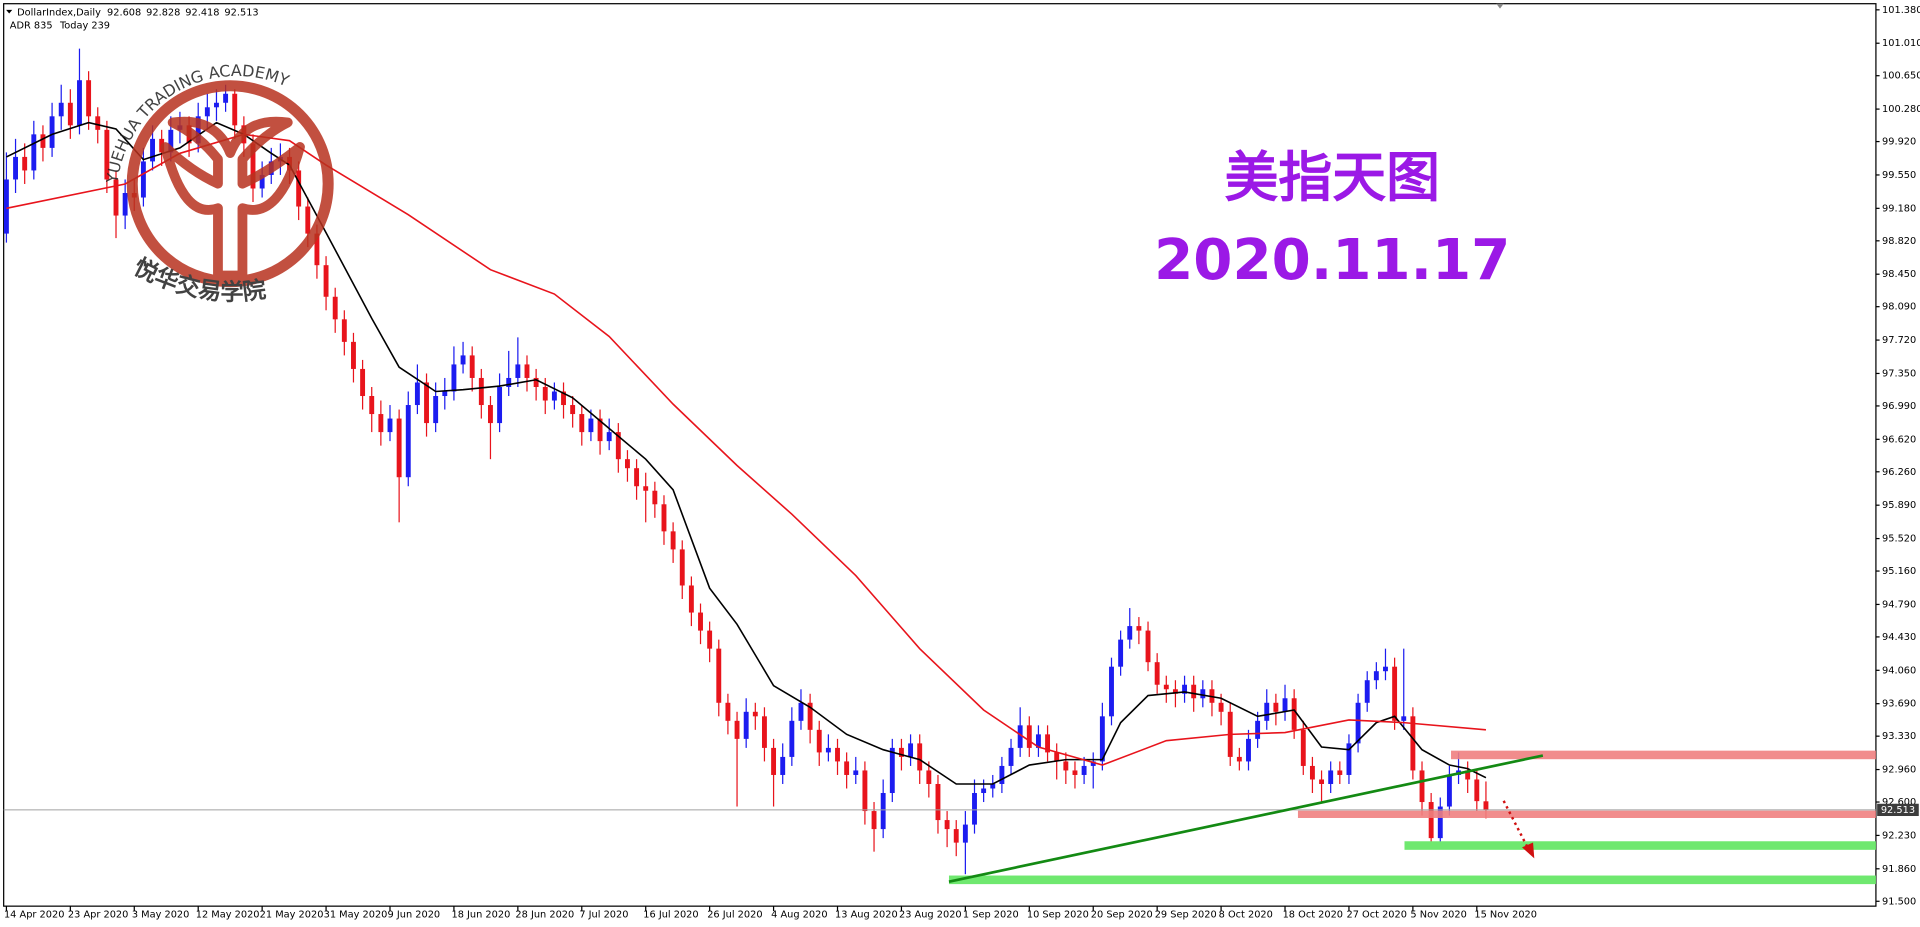 The image size is (1920, 927). Describe the element at coordinates (9, 11) in the screenshot. I see `header-arrow` at that location.